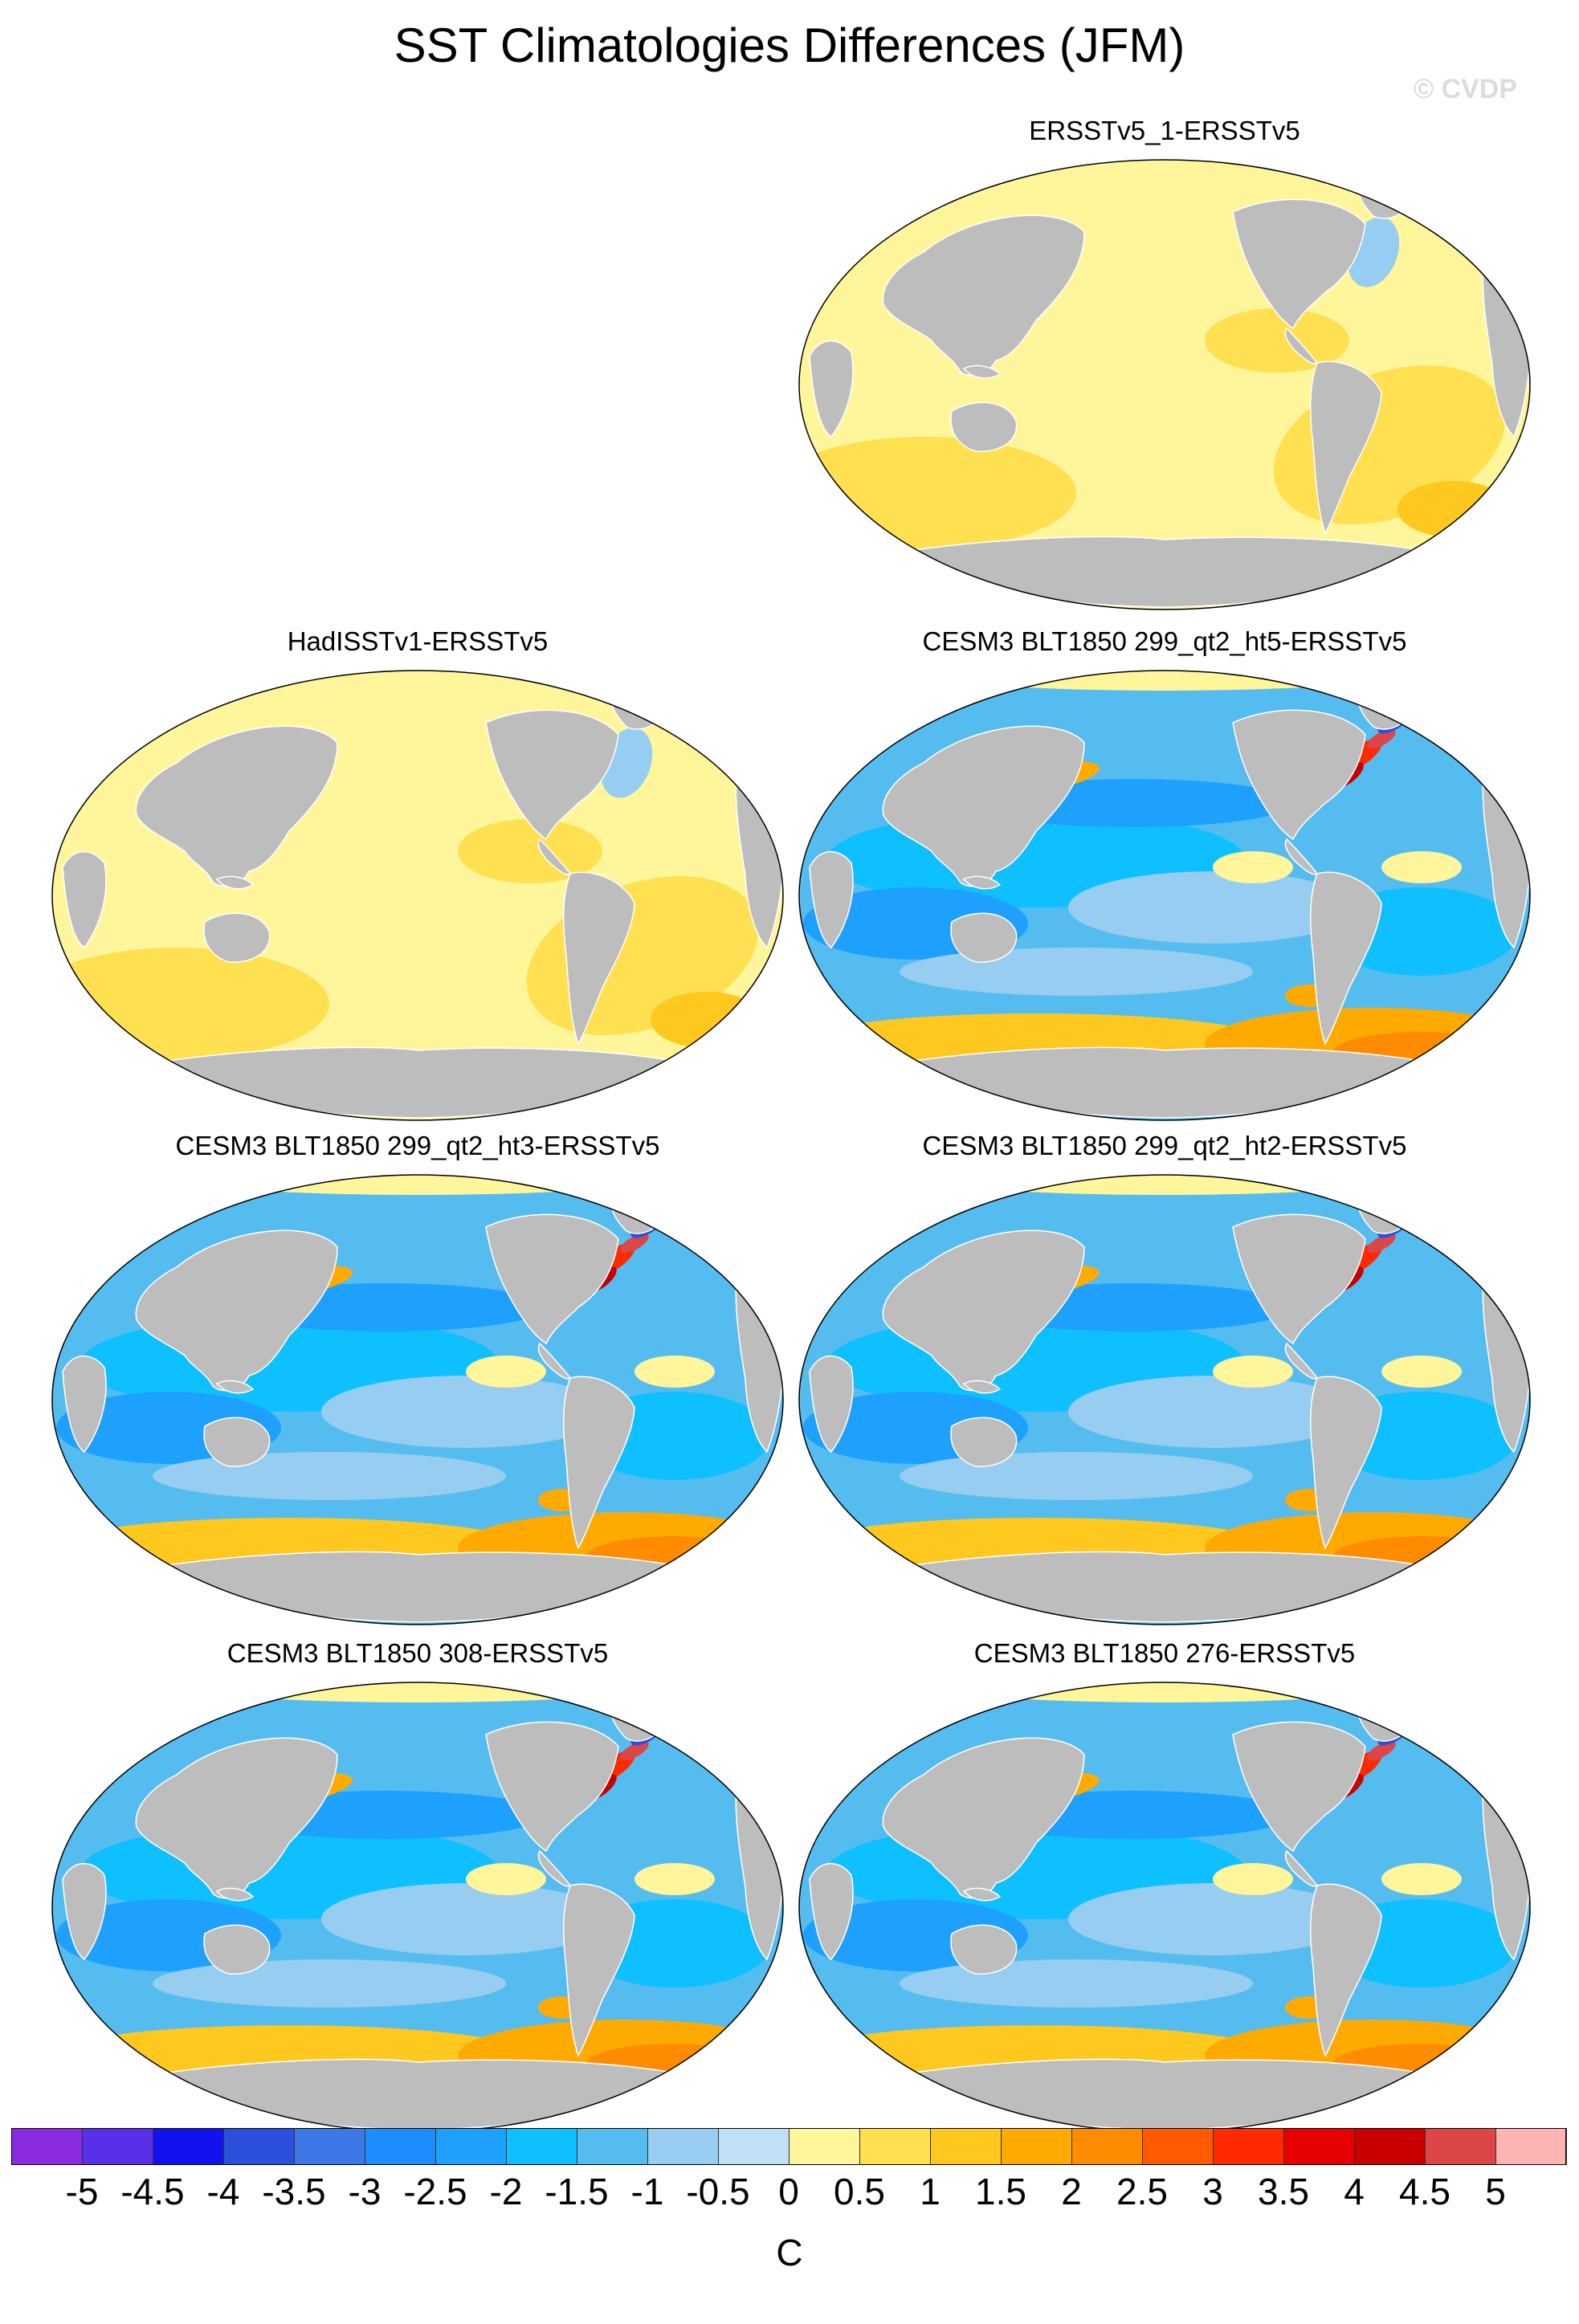  I want to click on panel-title: ERSSTv5_1-ERSSTv5, so click(1164, 131).